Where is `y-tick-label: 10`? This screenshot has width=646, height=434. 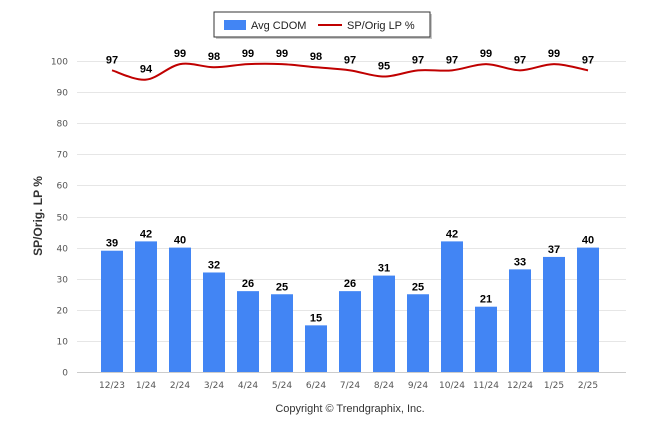 y-tick-label: 10 is located at coordinates (63, 343).